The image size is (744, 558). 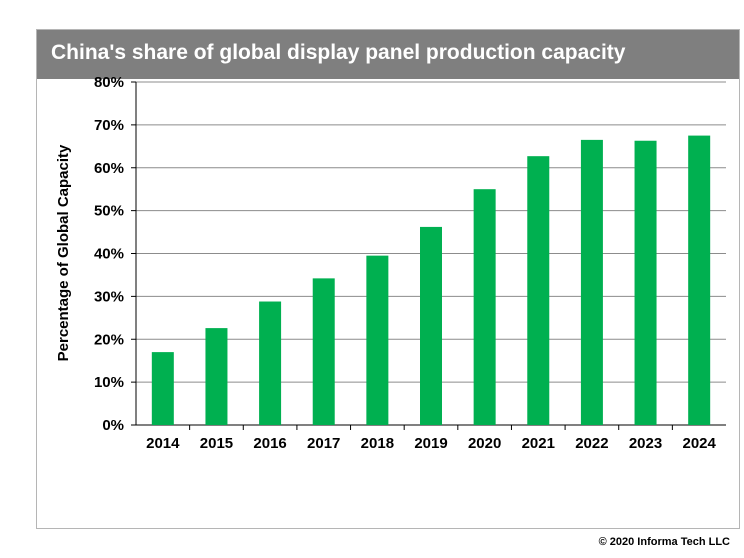 I want to click on x-tick-label: 2021, so click(x=538, y=443).